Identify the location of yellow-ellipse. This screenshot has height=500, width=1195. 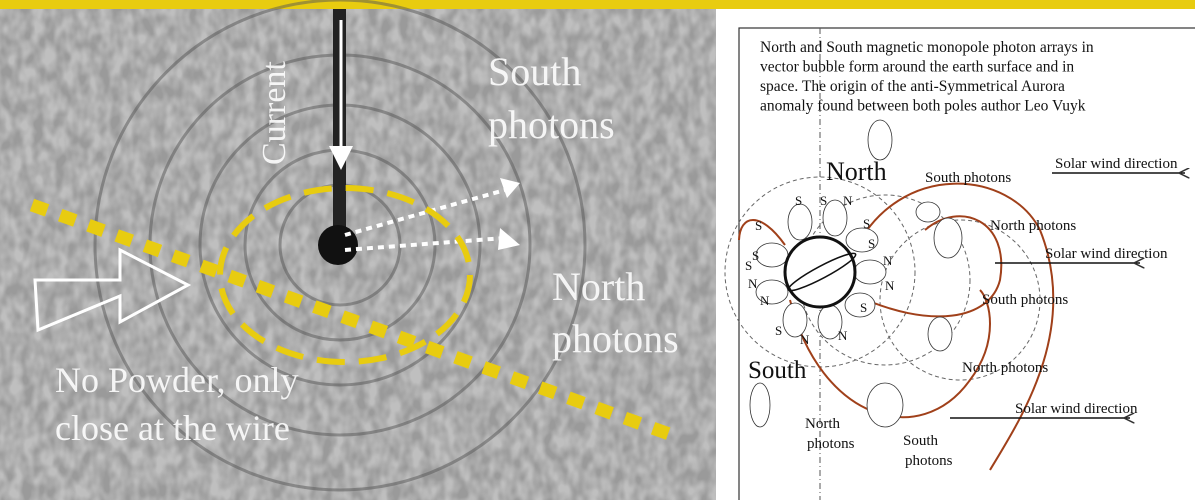
(345, 275).